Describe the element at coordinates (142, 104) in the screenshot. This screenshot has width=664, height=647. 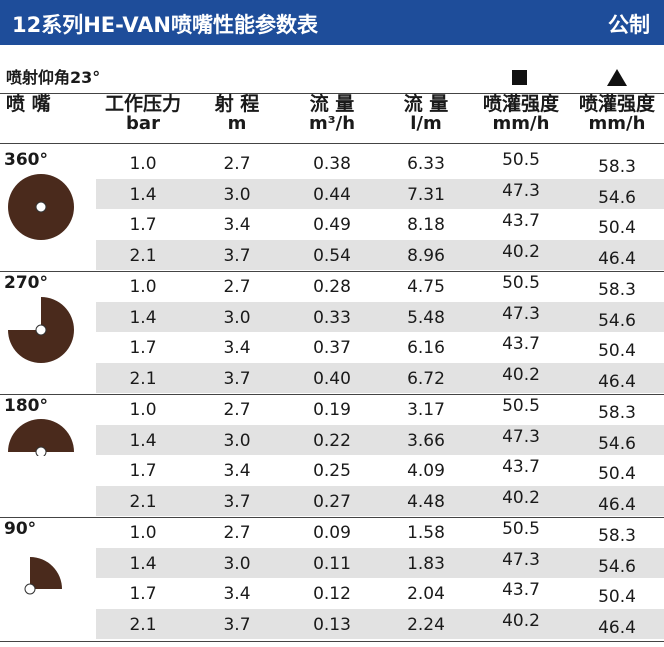
I see `column-header-line1: 工作压力` at that location.